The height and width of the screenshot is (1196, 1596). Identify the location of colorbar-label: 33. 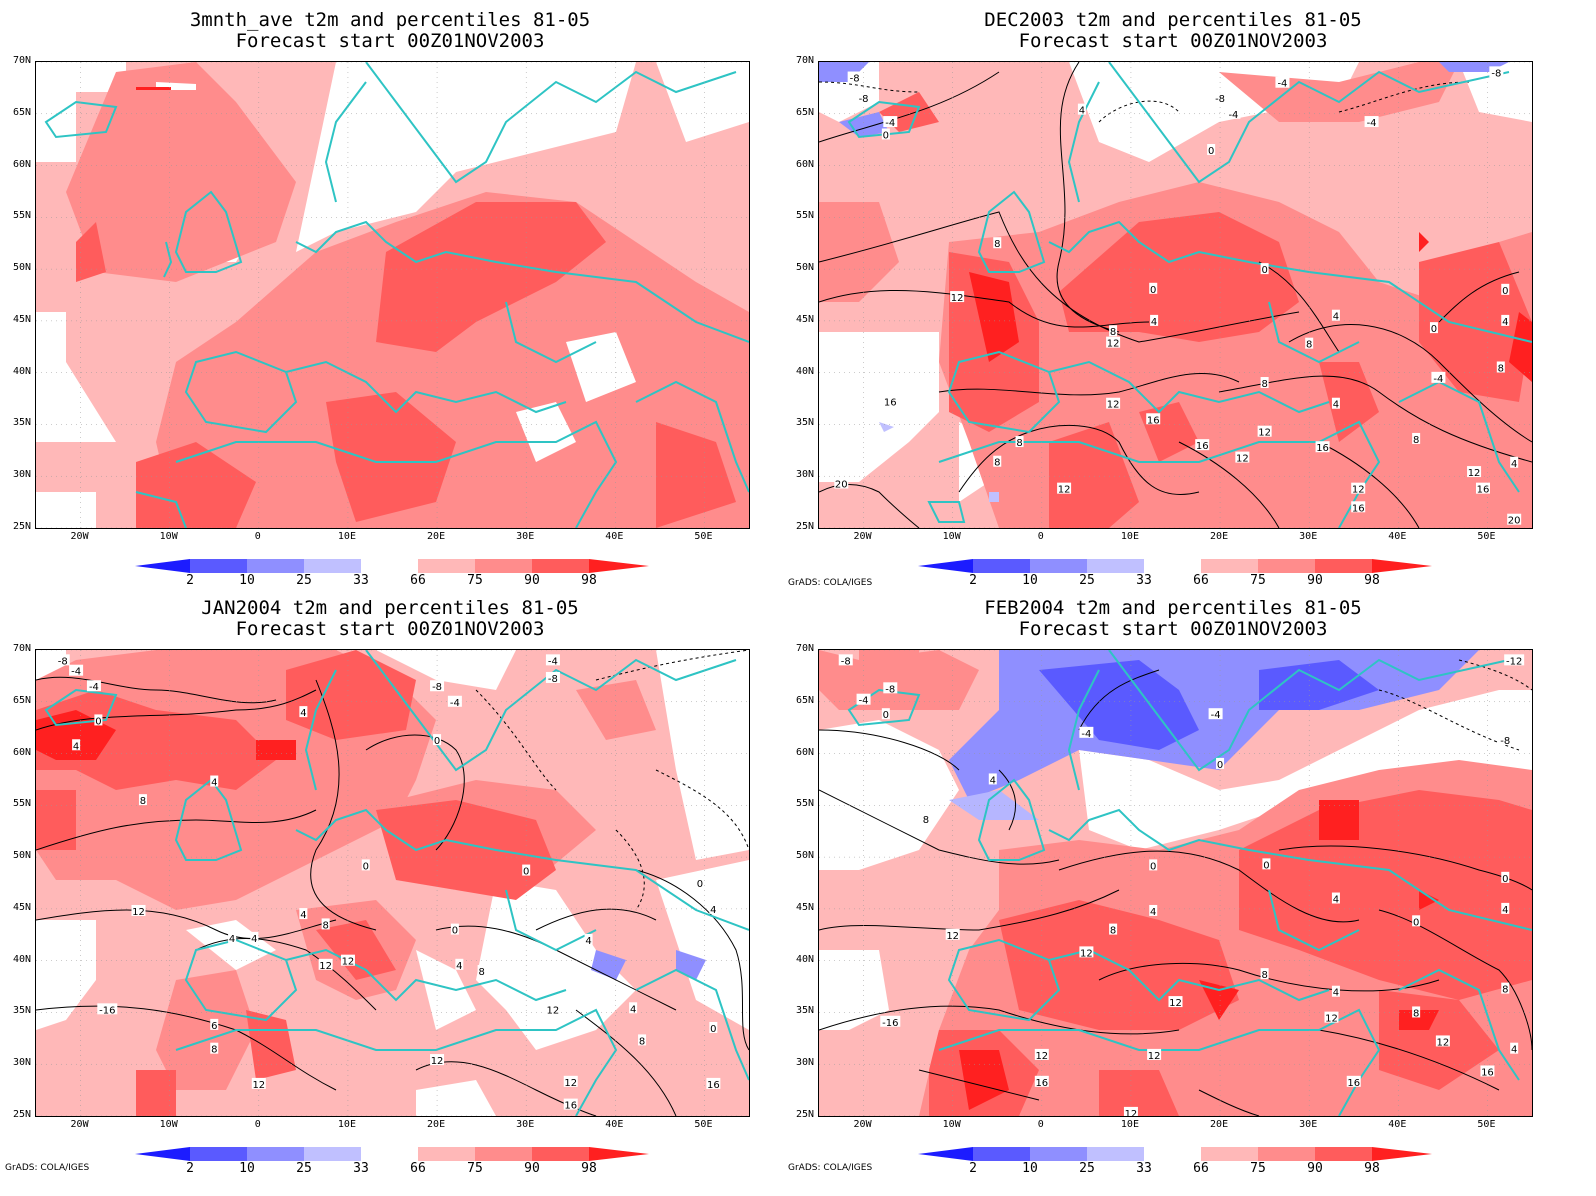
(1144, 580).